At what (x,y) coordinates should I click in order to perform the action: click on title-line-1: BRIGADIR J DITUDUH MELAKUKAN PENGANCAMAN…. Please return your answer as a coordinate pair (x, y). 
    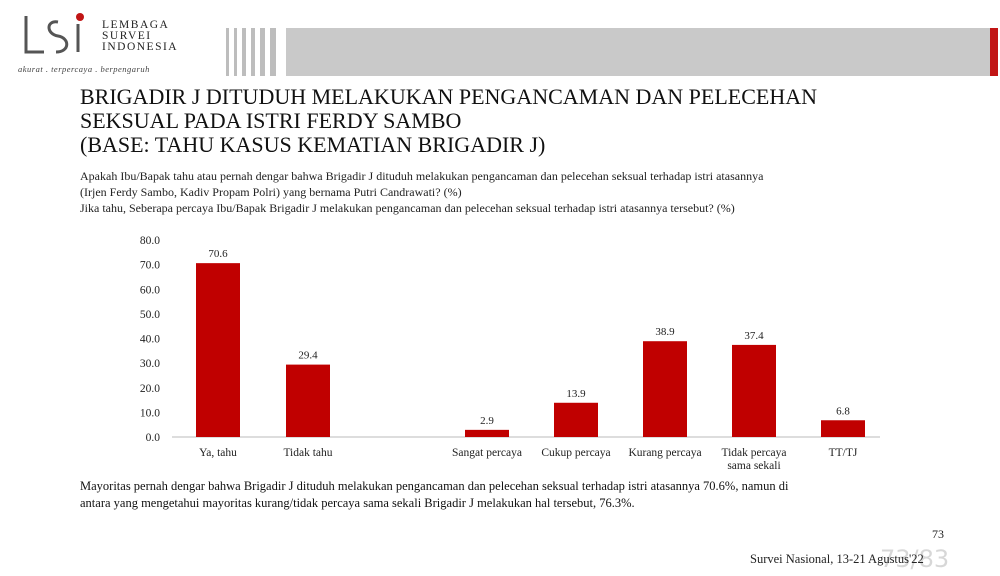
    Looking at the image, I should click on (448, 96).